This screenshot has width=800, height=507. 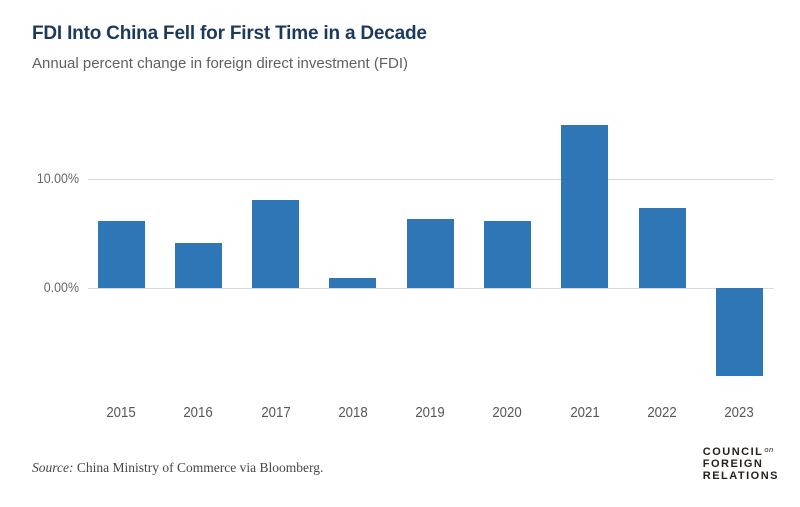 I want to click on cfr-logo-line-2: FOREIGN, so click(x=733, y=464).